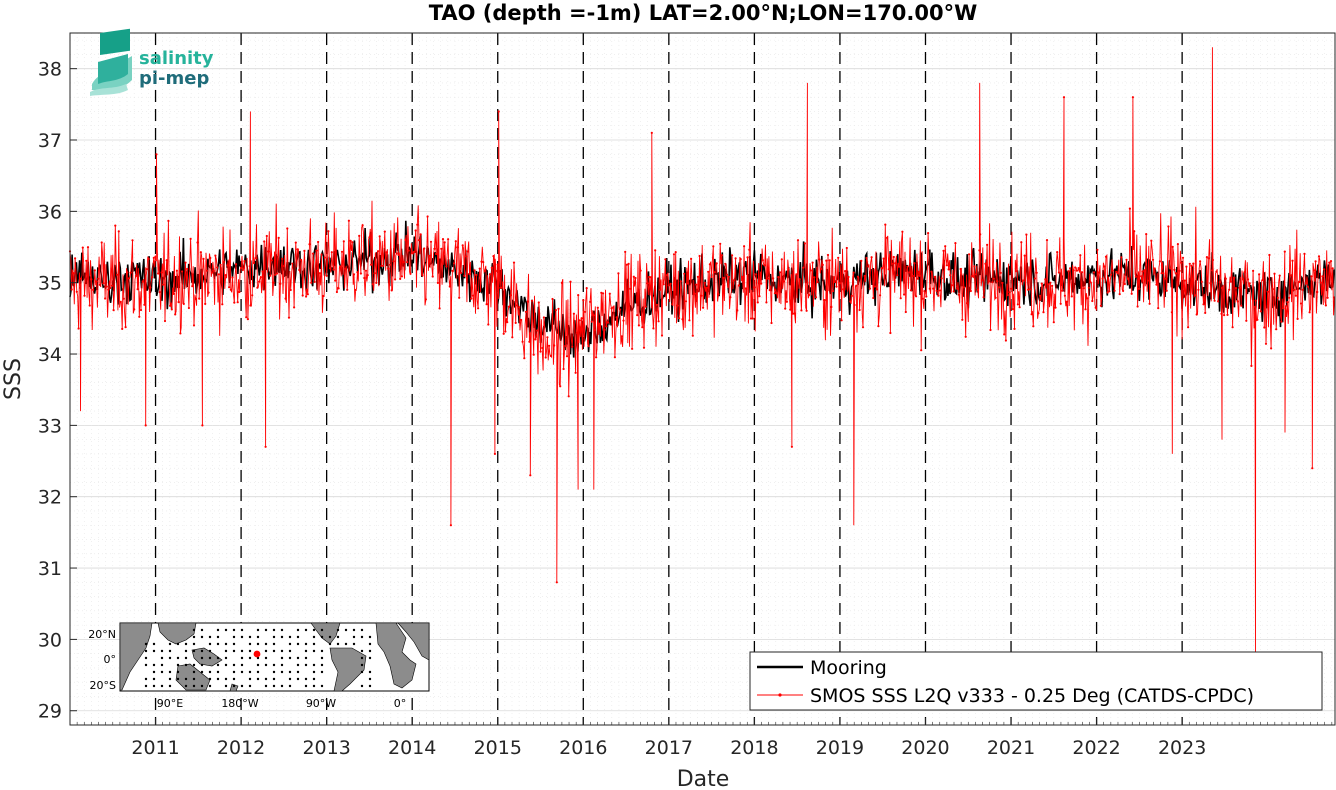 The height and width of the screenshot is (790, 1336). What do you see at coordinates (754, 748) in the screenshot?
I see `x-tick-label: 2018` at bounding box center [754, 748].